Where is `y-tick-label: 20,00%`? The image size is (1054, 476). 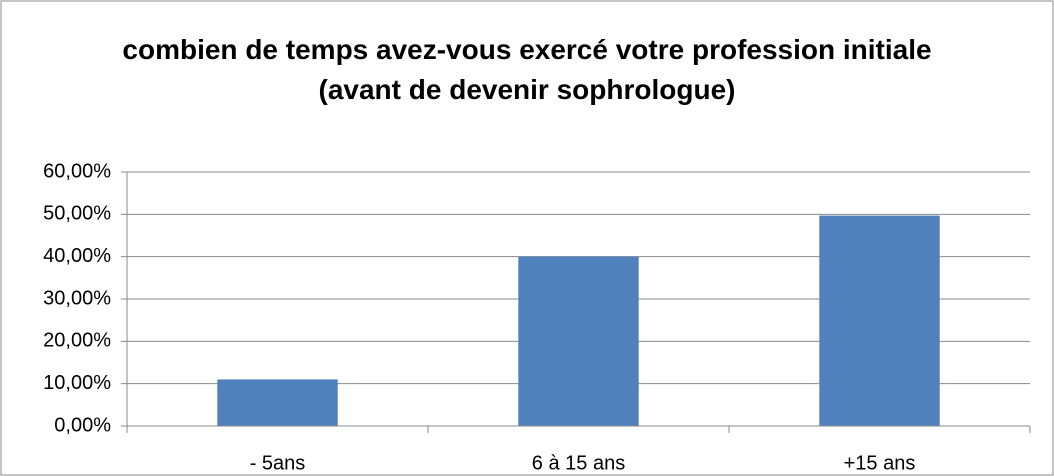
y-tick-label: 20,00% is located at coordinates (77, 341).